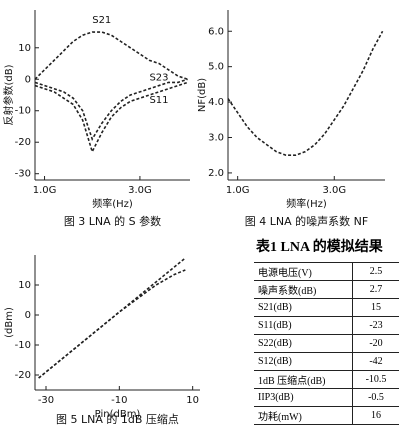  I want to click on y-tick-label: 4.0, so click(216, 102).